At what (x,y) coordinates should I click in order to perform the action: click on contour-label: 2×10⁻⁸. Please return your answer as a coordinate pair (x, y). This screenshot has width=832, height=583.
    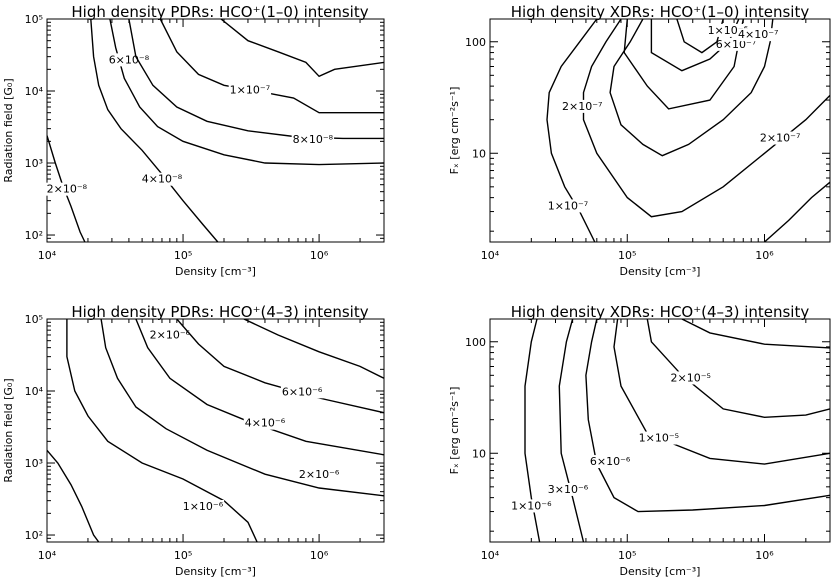
    Looking at the image, I should click on (67, 189).